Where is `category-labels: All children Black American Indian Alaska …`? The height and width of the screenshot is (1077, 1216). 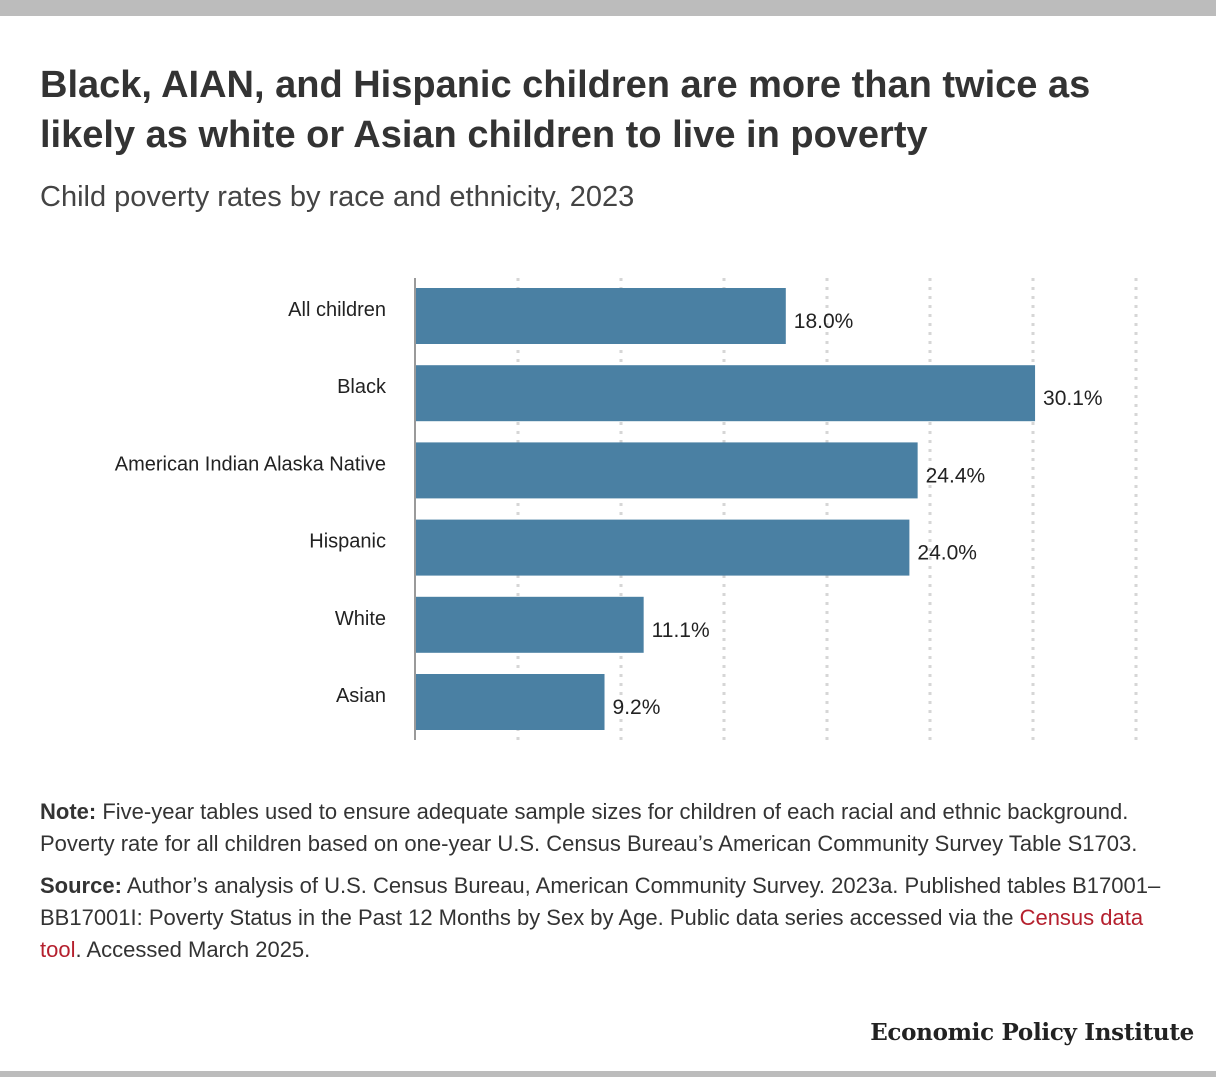
category-labels: All children Black American Indian Alaska … is located at coordinates (251, 503).